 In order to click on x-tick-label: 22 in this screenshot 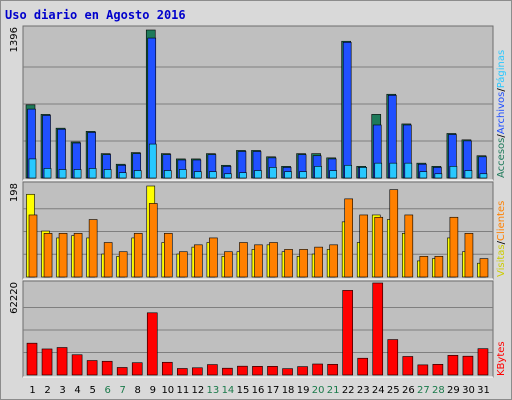, I will do `click(348, 390)`.